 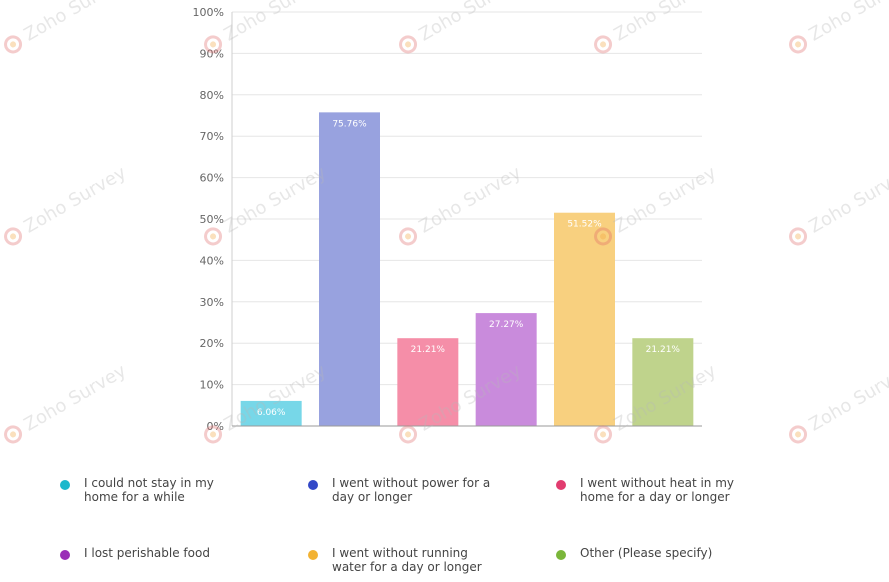 What do you see at coordinates (561, 555) in the screenshot?
I see `legend-marker-other` at bounding box center [561, 555].